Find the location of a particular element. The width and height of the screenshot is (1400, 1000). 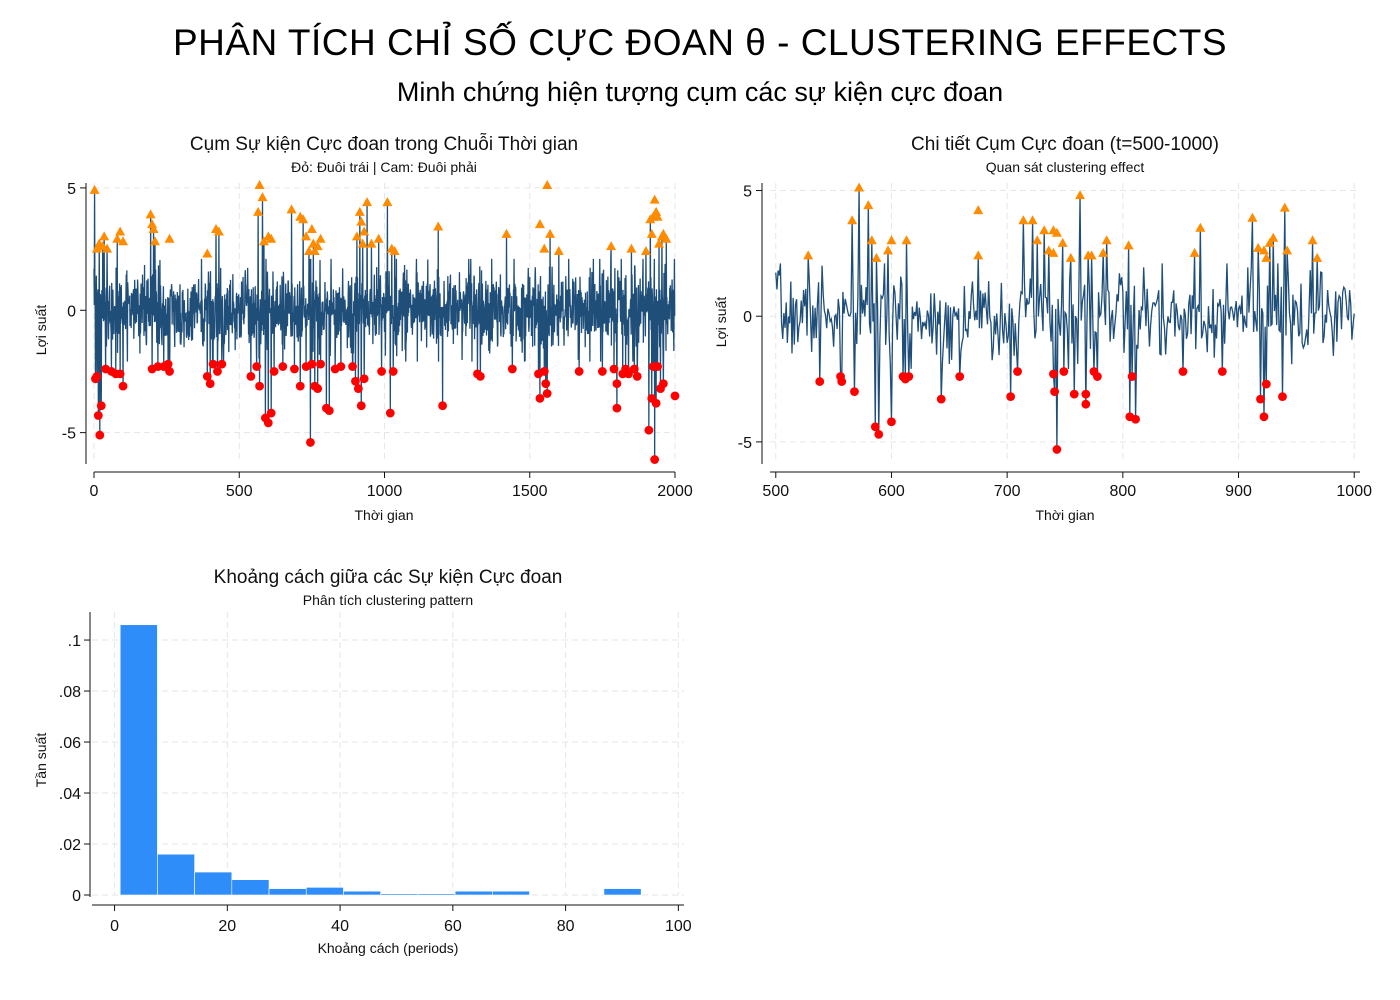

x-tick-label: 1500 is located at coordinates (530, 491).